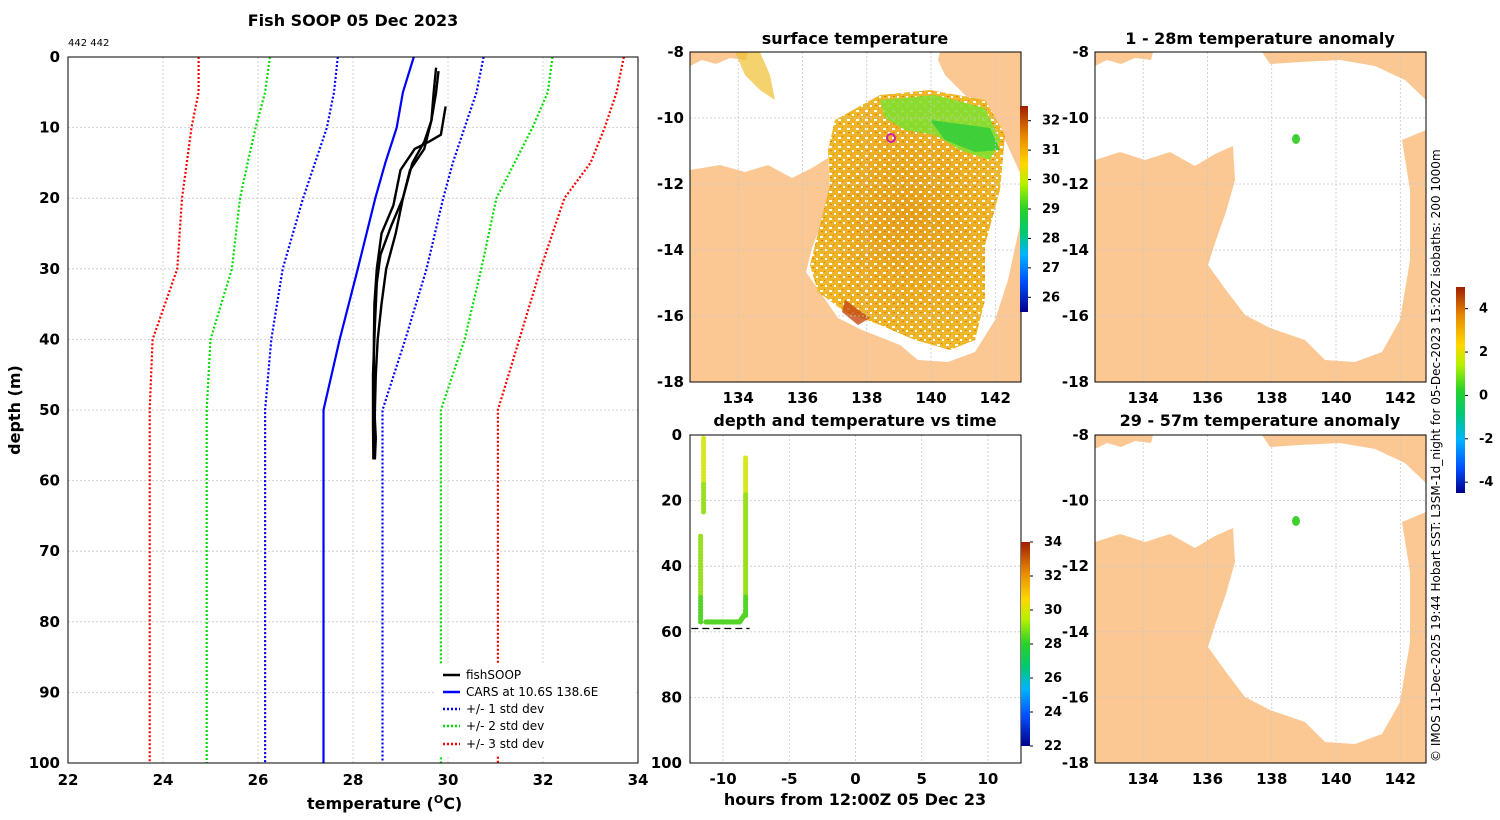  Describe the element at coordinates (1486, 482) in the screenshot. I see `colorbar-tick-label: -4` at that location.